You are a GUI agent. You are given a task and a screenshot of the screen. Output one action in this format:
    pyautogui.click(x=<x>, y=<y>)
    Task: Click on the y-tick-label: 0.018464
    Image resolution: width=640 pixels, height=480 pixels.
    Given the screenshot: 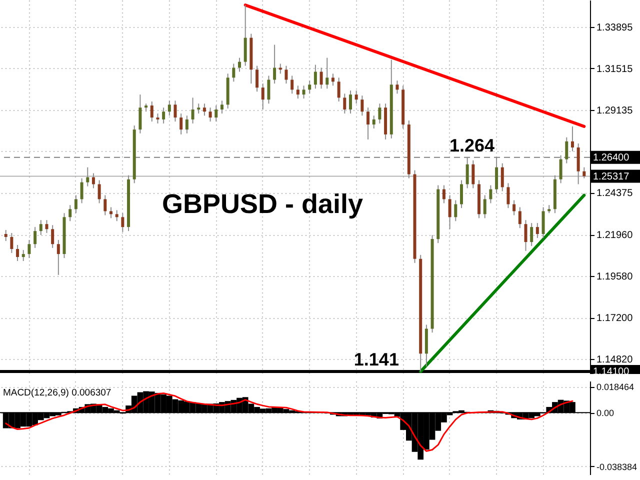 What is the action you would take?
    pyautogui.click(x=615, y=387)
    